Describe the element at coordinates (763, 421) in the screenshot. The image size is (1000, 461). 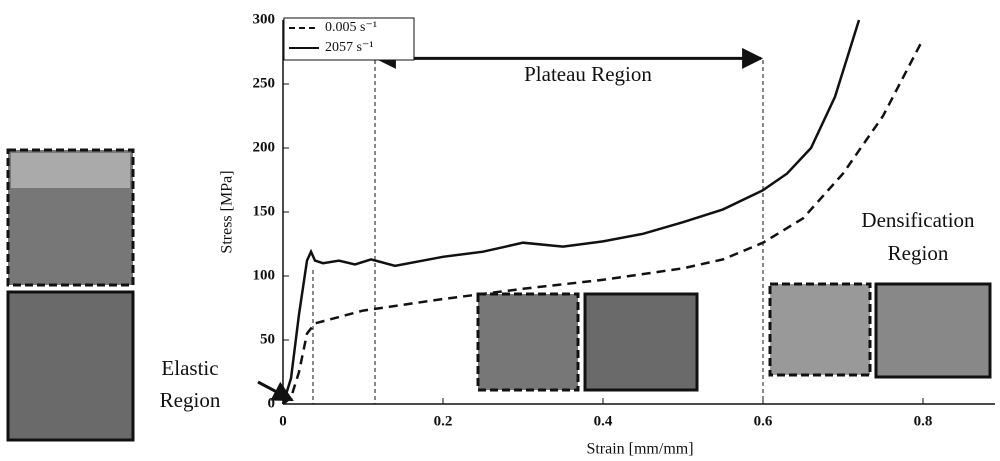
I see `x-tick-label: 0.6` at that location.